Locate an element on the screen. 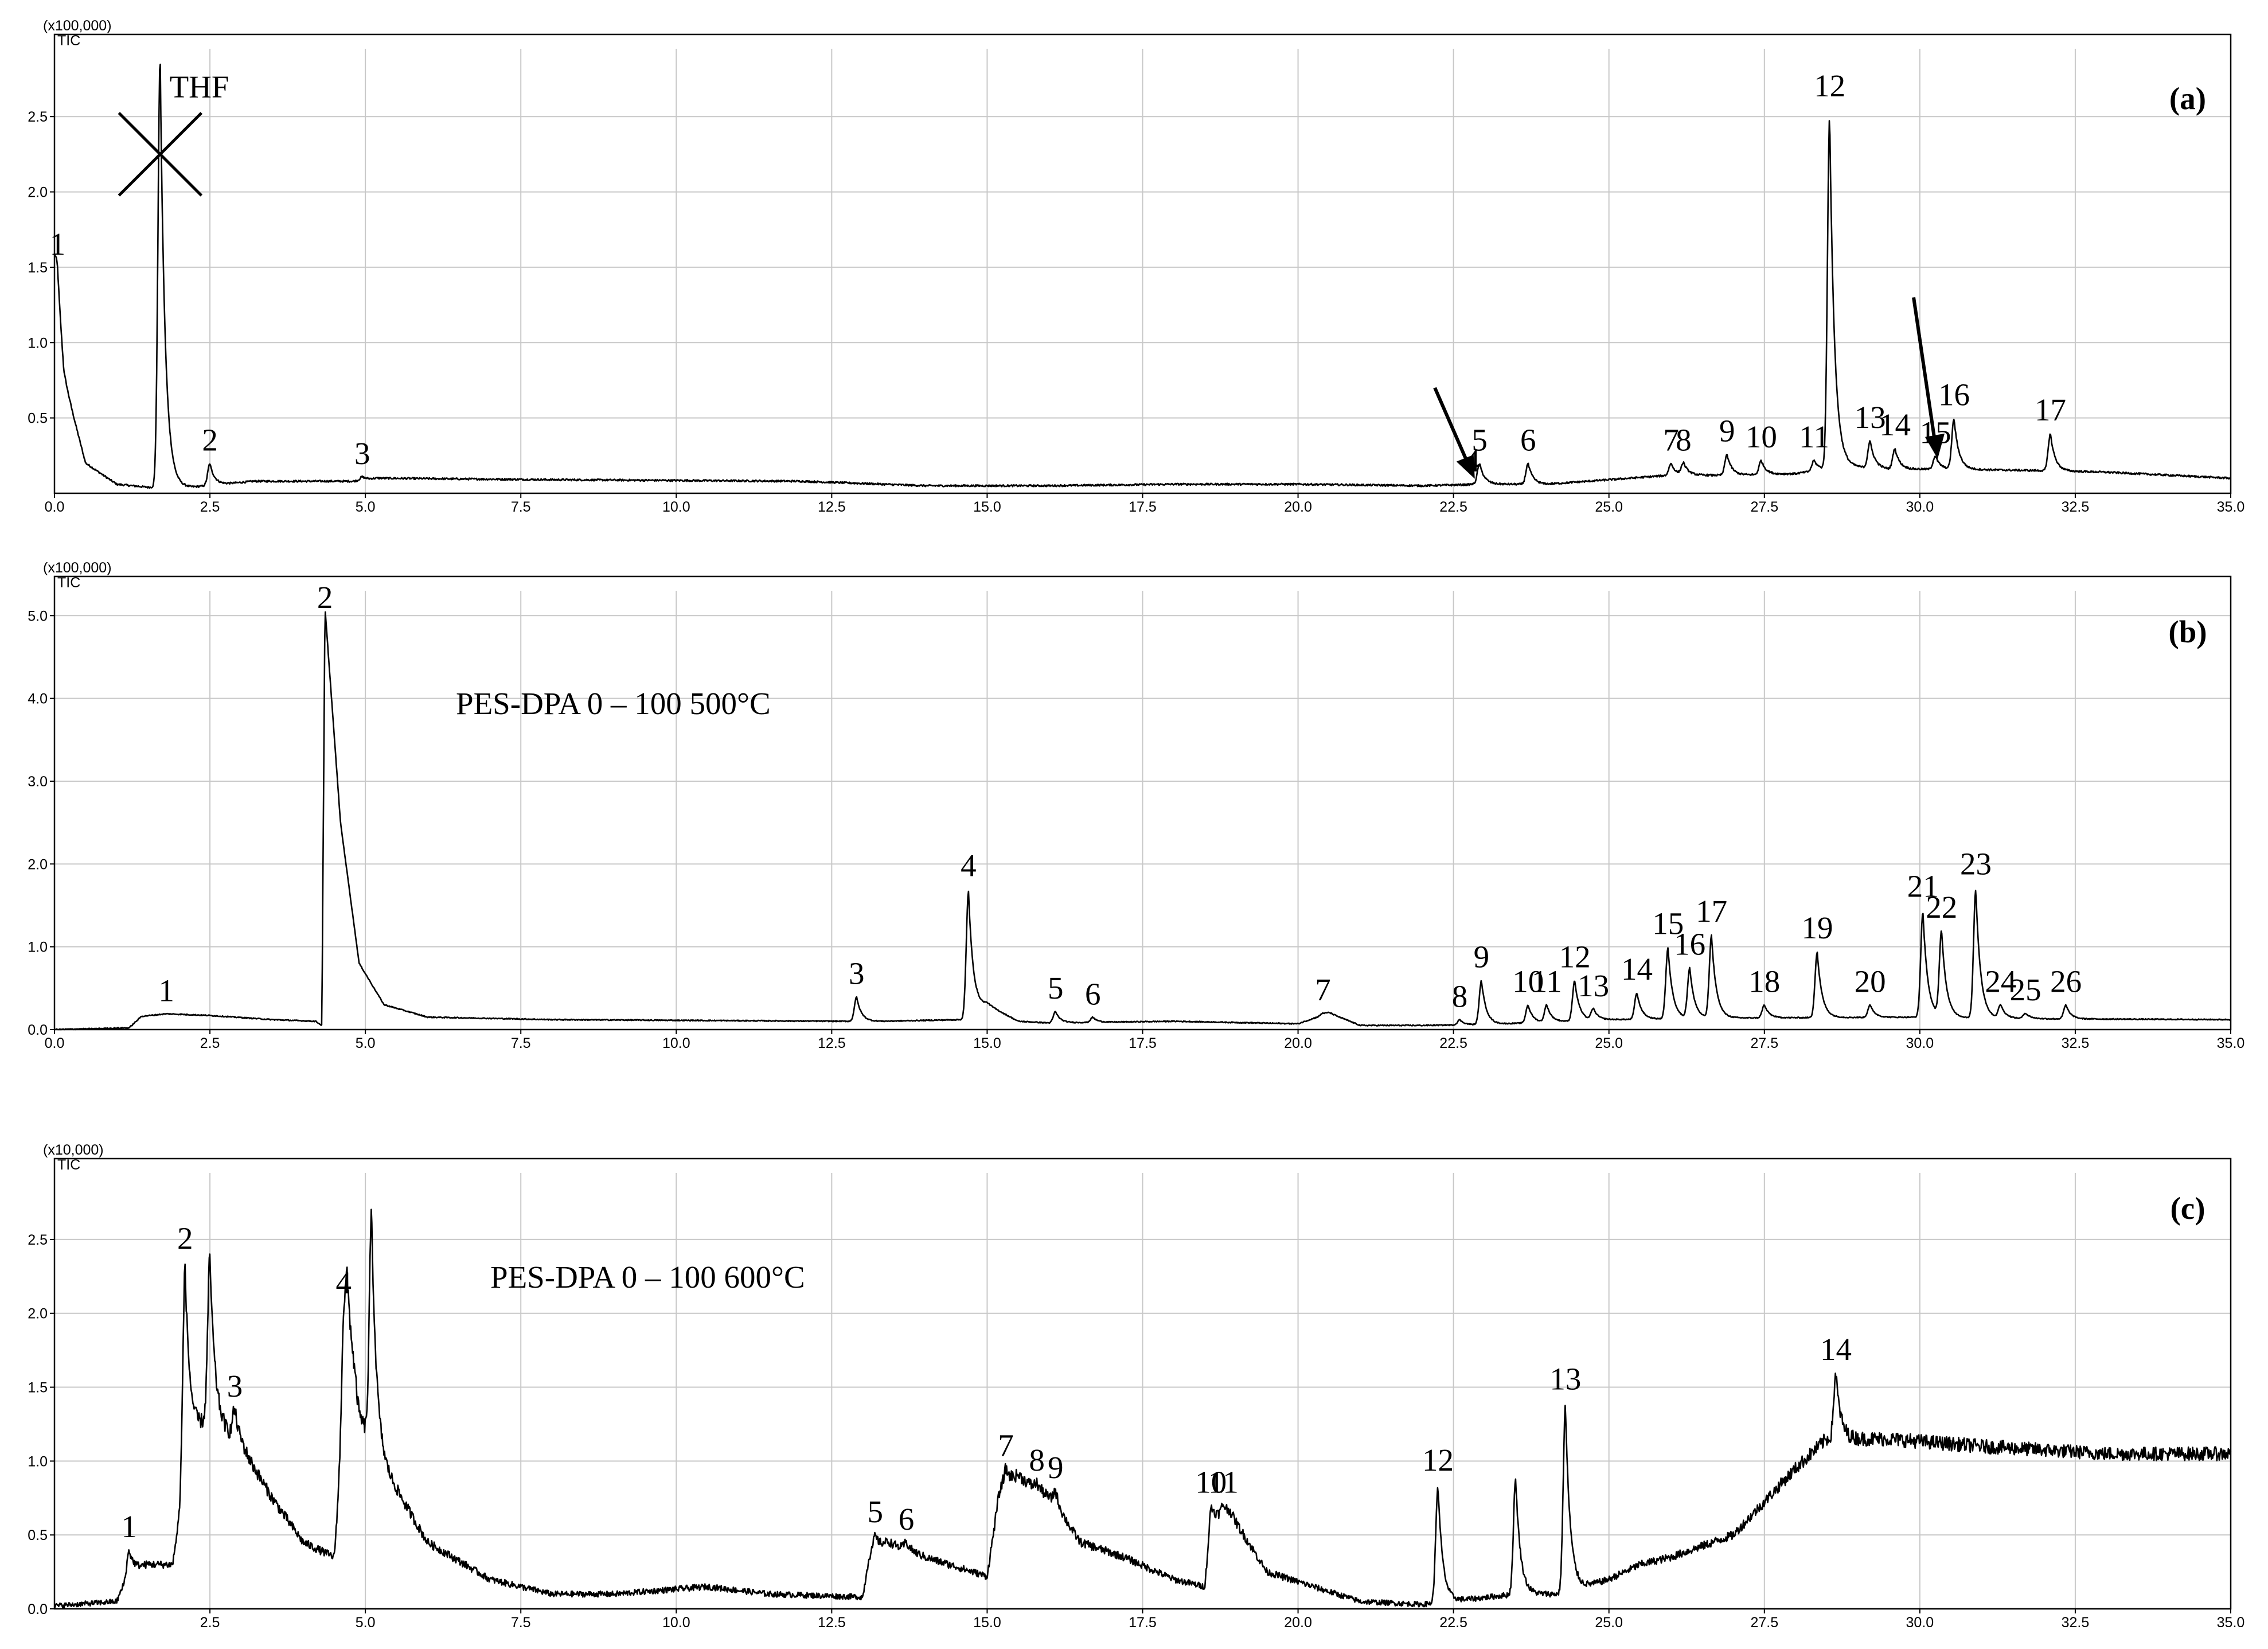  panel-title: PES-DPA 0 – 100 600°C is located at coordinates (648, 1278).